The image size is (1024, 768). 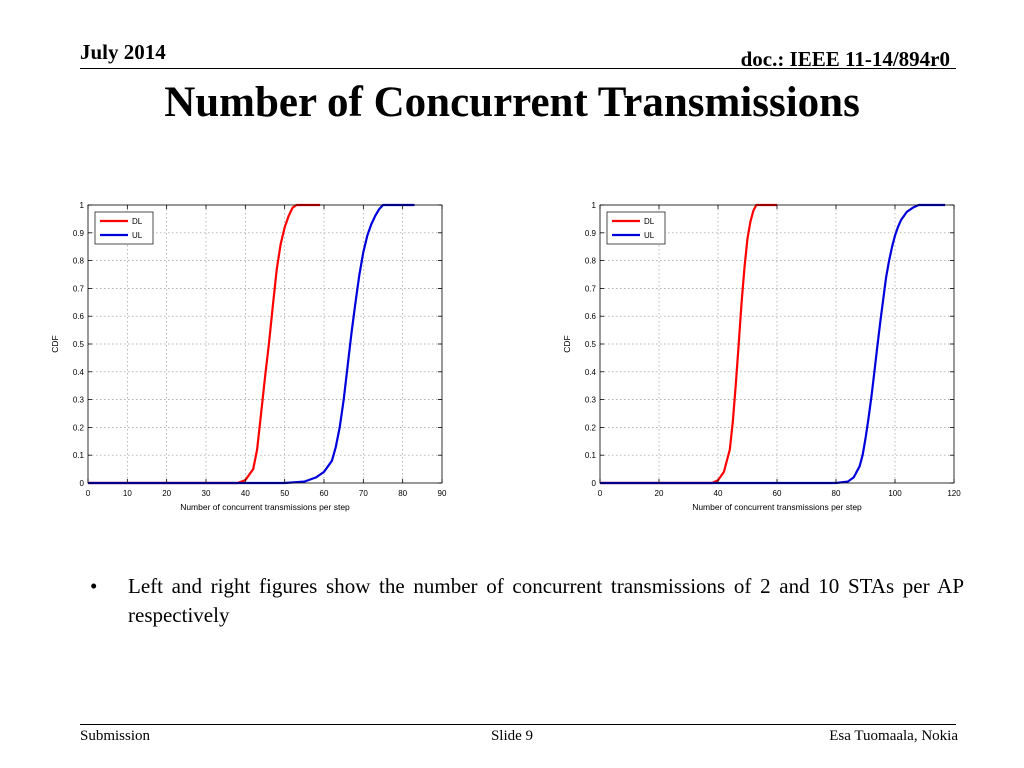 I want to click on footer-slide-number: Slide 9, so click(x=512, y=736).